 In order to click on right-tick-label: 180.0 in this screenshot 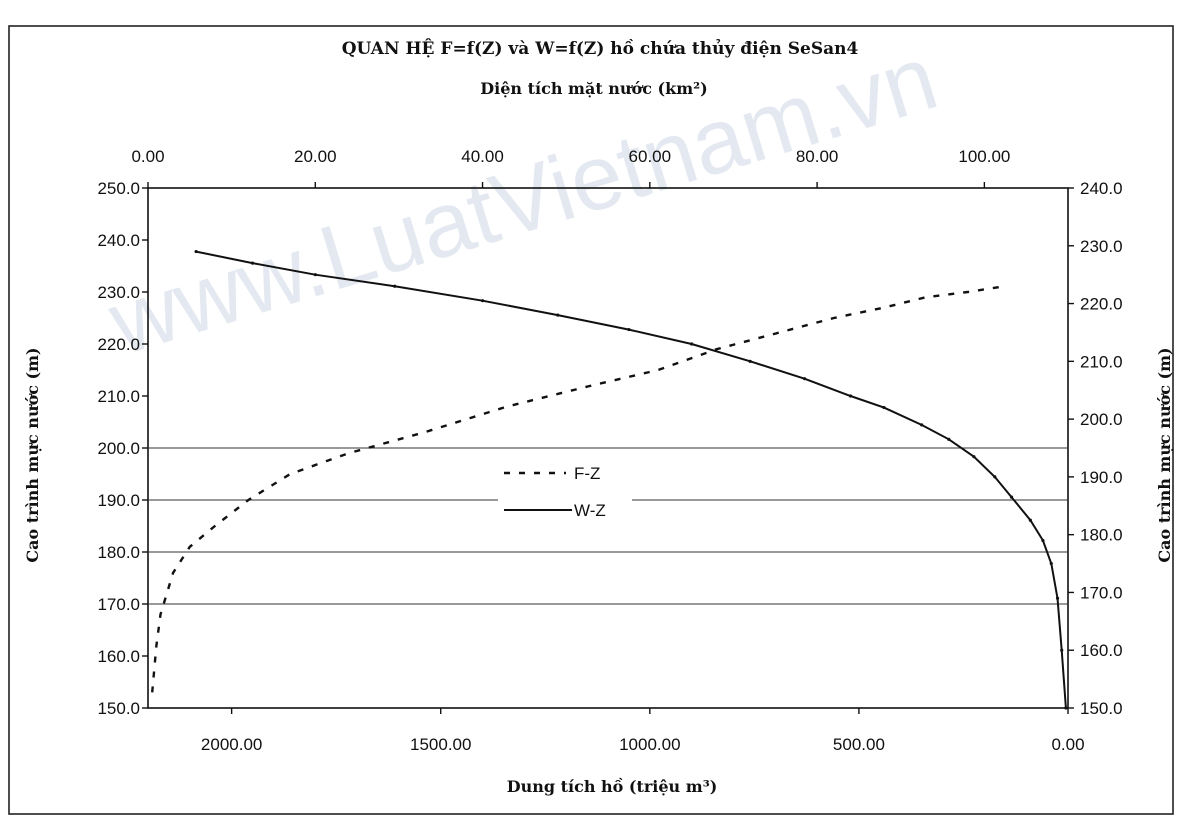, I will do `click(1101, 535)`.